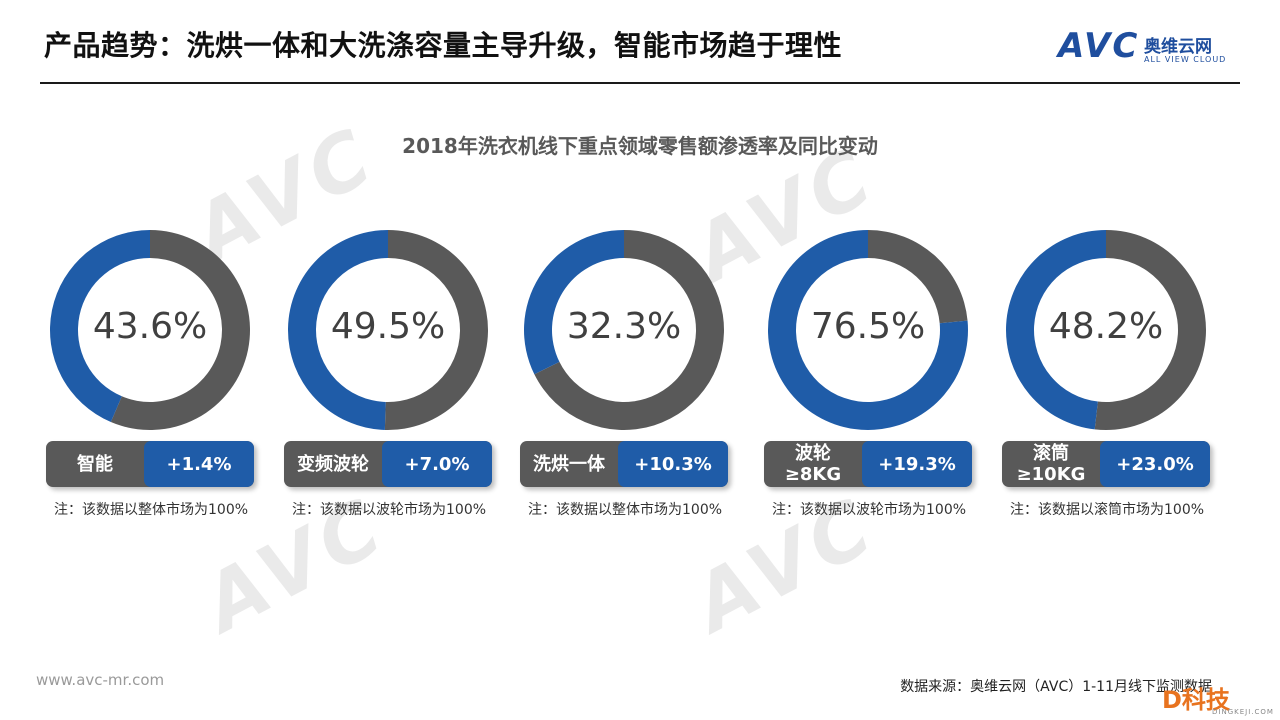 This screenshot has height=720, width=1280. Describe the element at coordinates (1051, 464) in the screenshot. I see `category-label: 滚筒 ≥10KG` at that location.